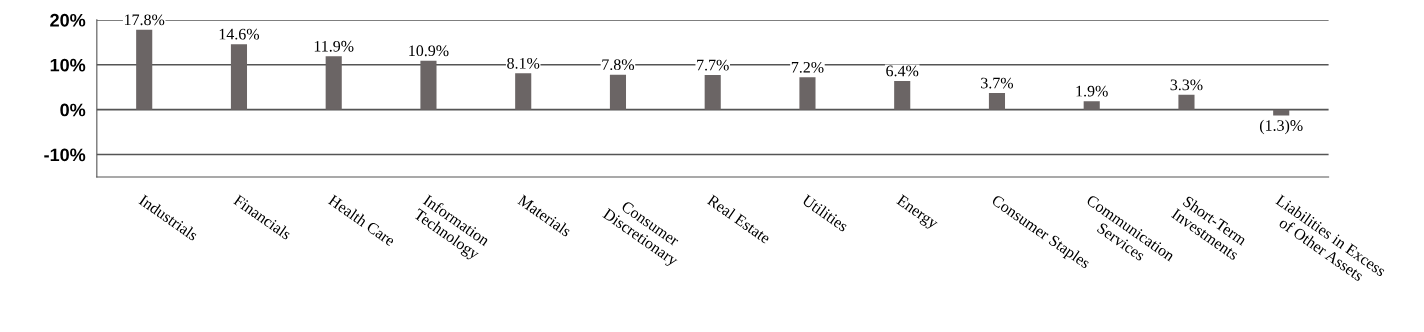 The height and width of the screenshot is (332, 1424). Describe the element at coordinates (65, 155) in the screenshot. I see `y-tick-label: -10%` at that location.